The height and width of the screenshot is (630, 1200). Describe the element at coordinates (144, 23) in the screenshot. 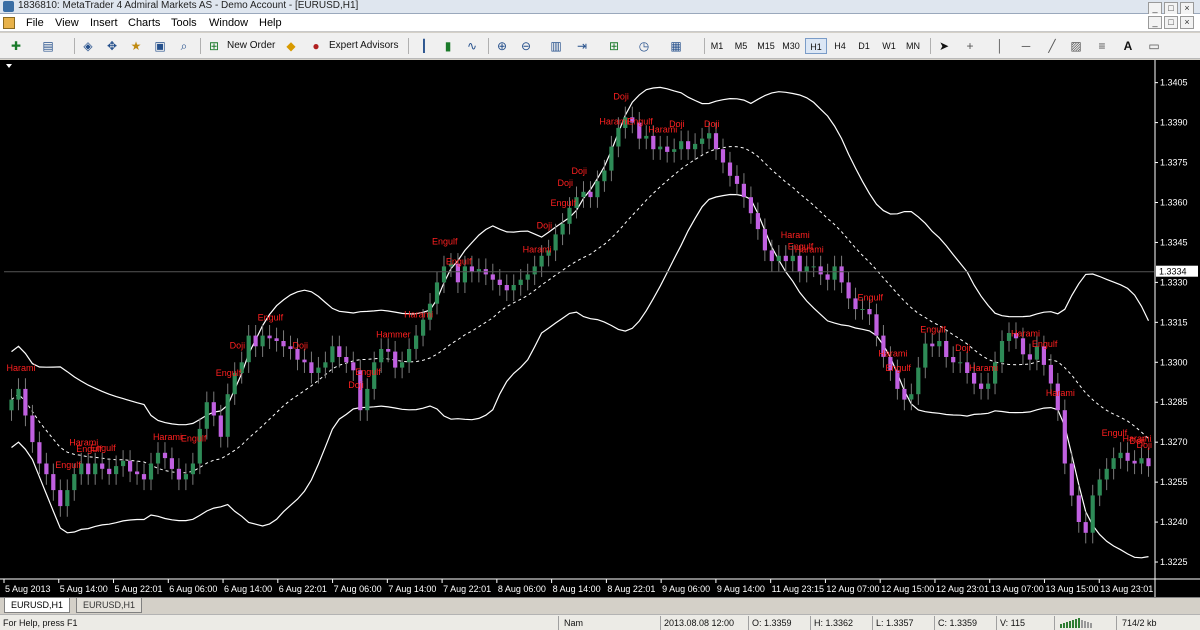

I see `menu-charts: Charts` at that location.